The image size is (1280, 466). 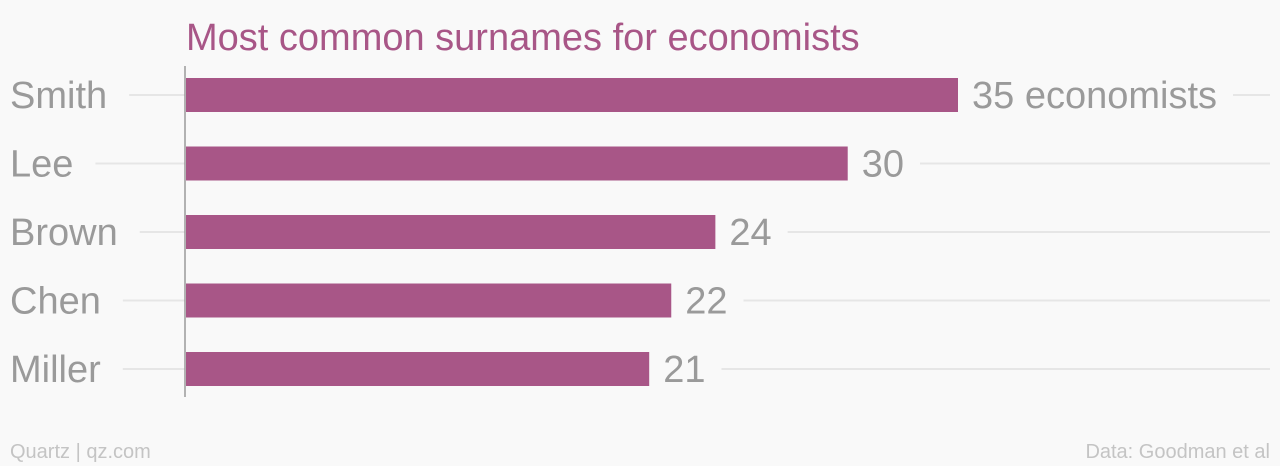 What do you see at coordinates (451, 232) in the screenshot?
I see `bar-brown` at bounding box center [451, 232].